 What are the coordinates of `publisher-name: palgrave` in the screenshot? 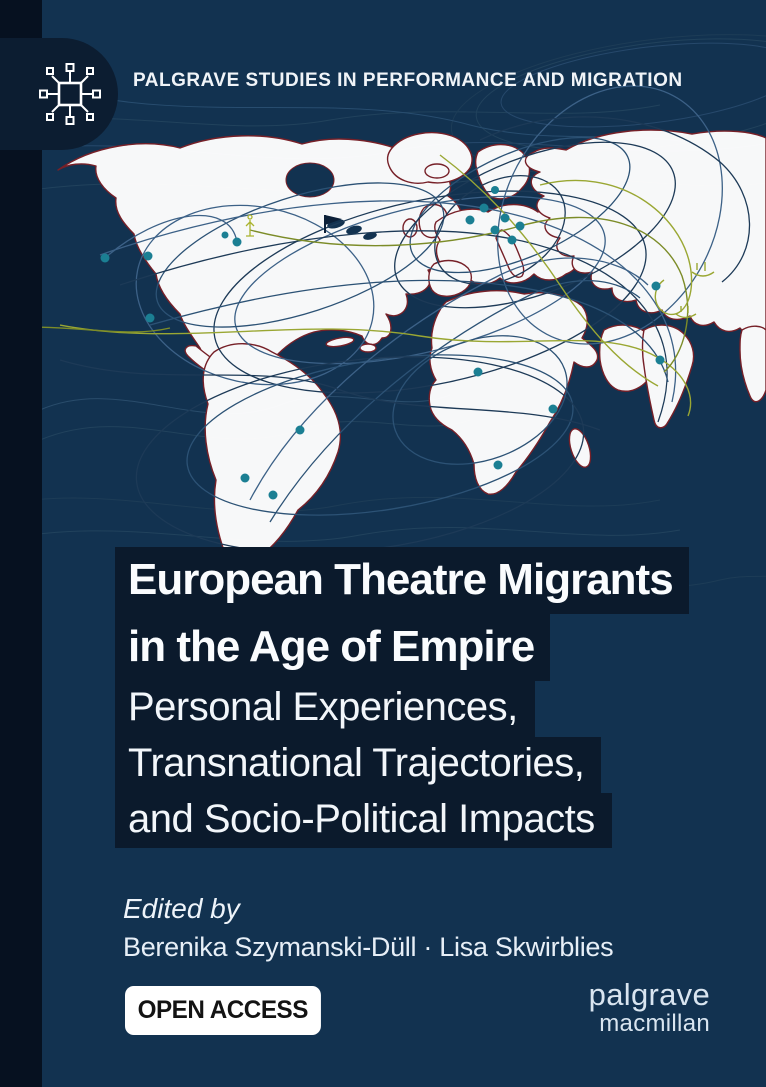 It's located at (649, 994).